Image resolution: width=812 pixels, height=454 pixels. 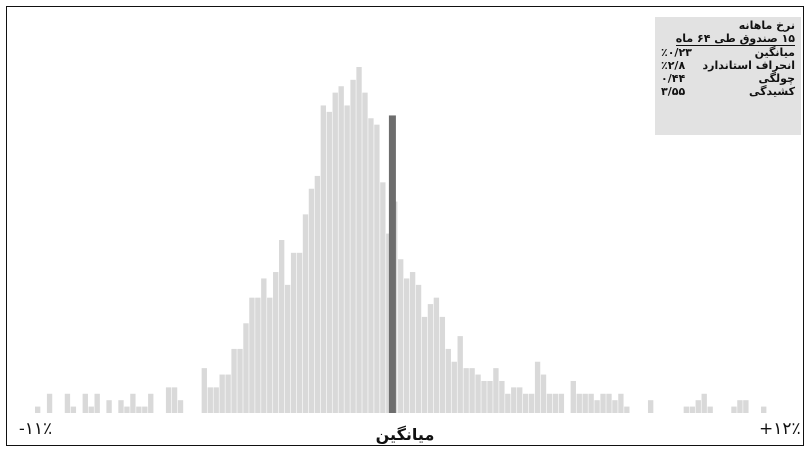 I want to click on stat-row-skewness: چولگی ۰/۴۴, so click(x=728, y=78).